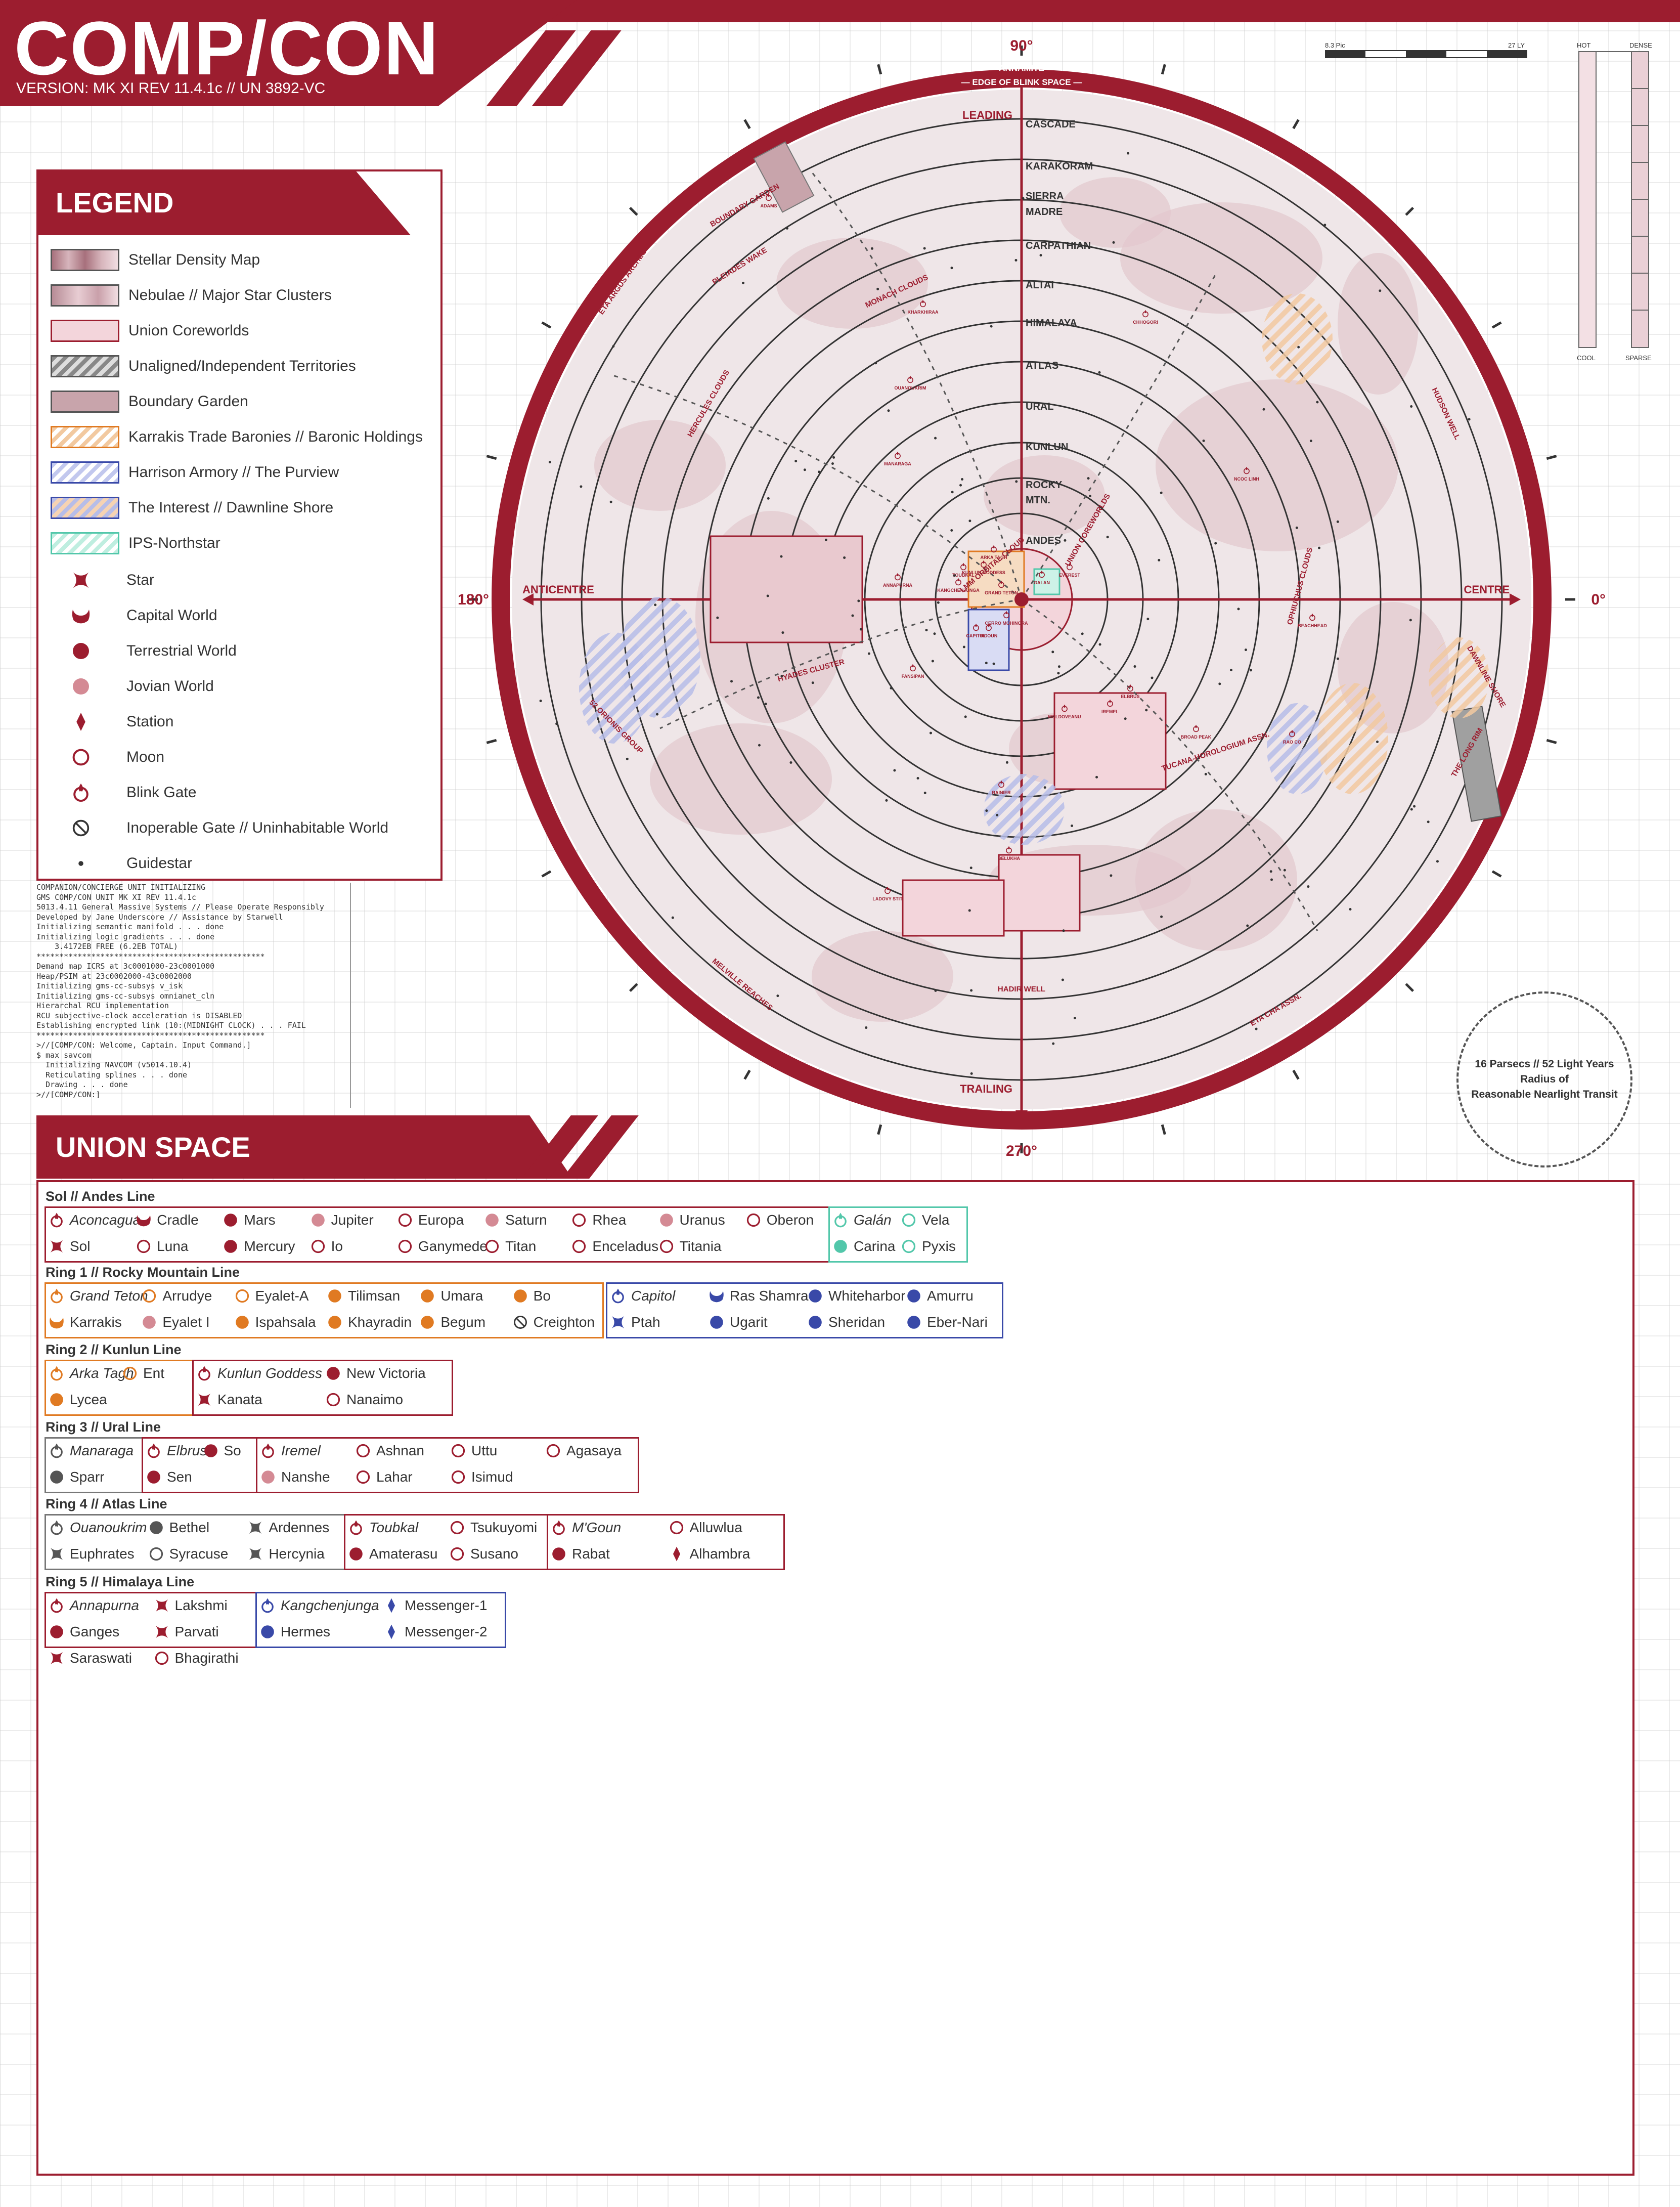 Image resolution: width=1680 pixels, height=2207 pixels. What do you see at coordinates (91, 1450) in the screenshot?
I see `system-gate: Manaraga` at bounding box center [91, 1450].